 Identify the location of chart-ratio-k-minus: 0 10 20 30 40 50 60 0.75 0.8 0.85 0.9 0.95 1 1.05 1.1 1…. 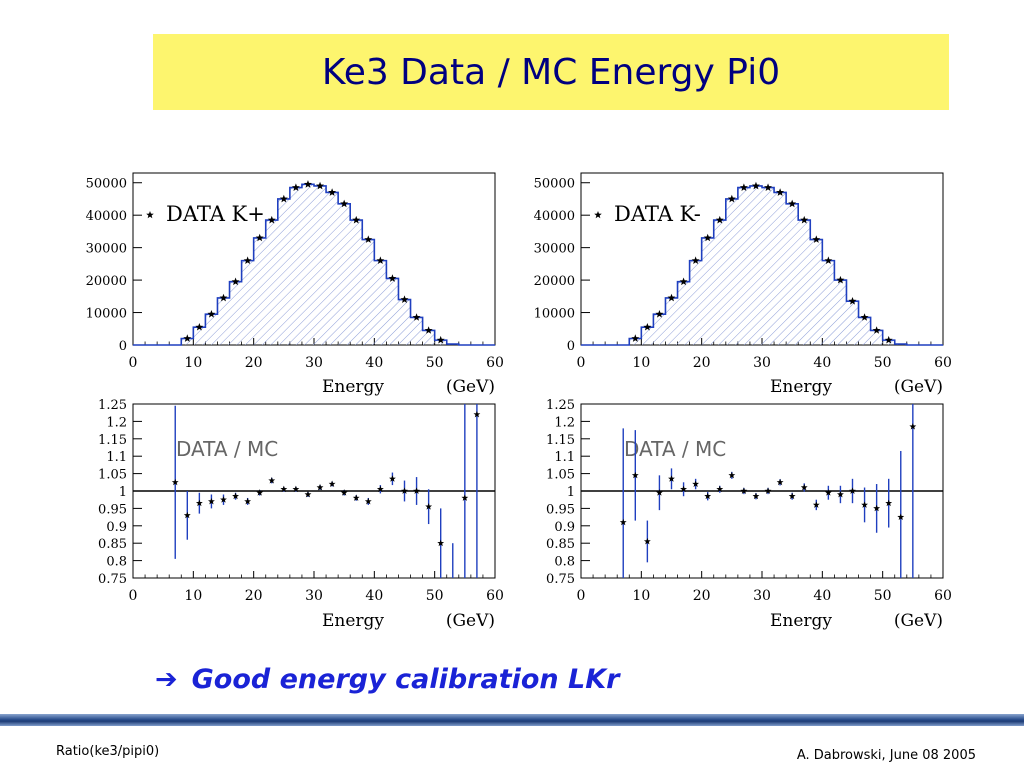
(749, 514).